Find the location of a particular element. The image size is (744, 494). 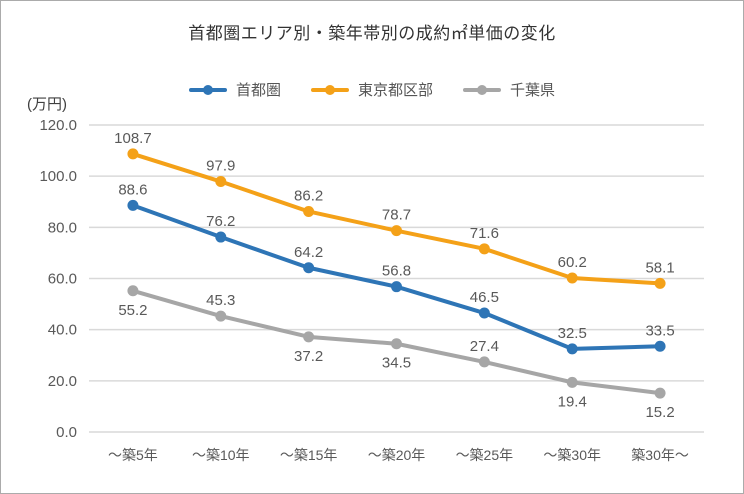

data-label-0-0: 88.6 is located at coordinates (132, 189).